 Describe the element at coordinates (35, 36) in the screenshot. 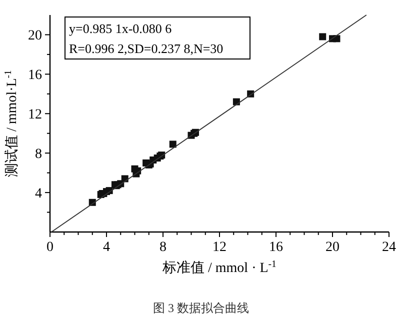

I see `y-tick-label: 20` at that location.